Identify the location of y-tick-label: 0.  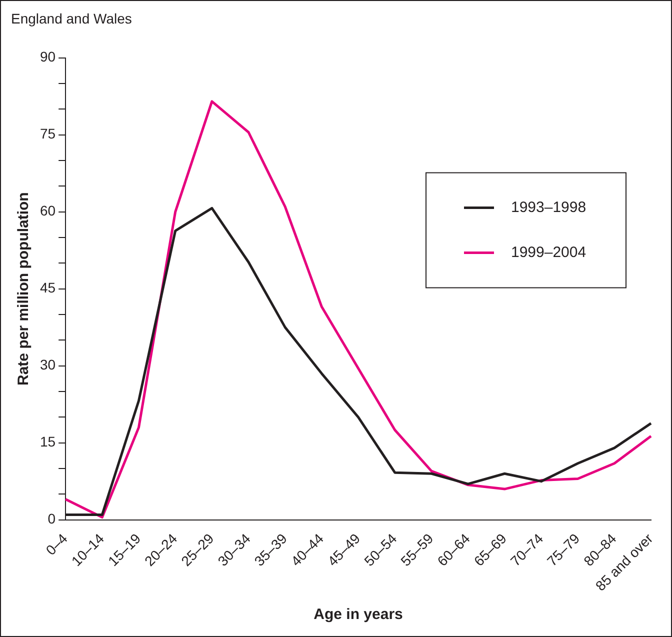
(52, 518).